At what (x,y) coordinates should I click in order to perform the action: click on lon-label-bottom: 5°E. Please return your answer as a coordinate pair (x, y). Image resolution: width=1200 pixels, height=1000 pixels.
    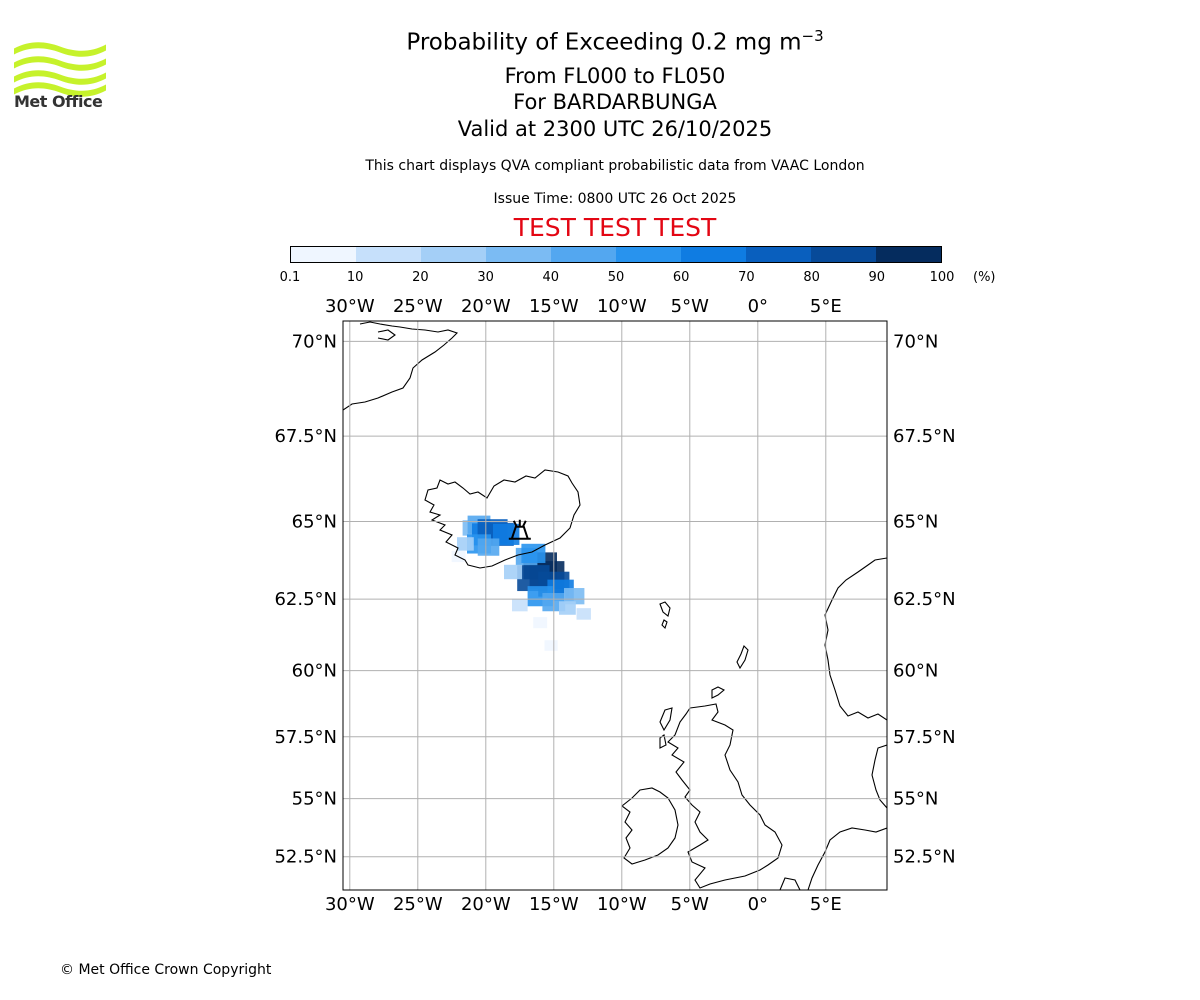
    Looking at the image, I should click on (826, 904).